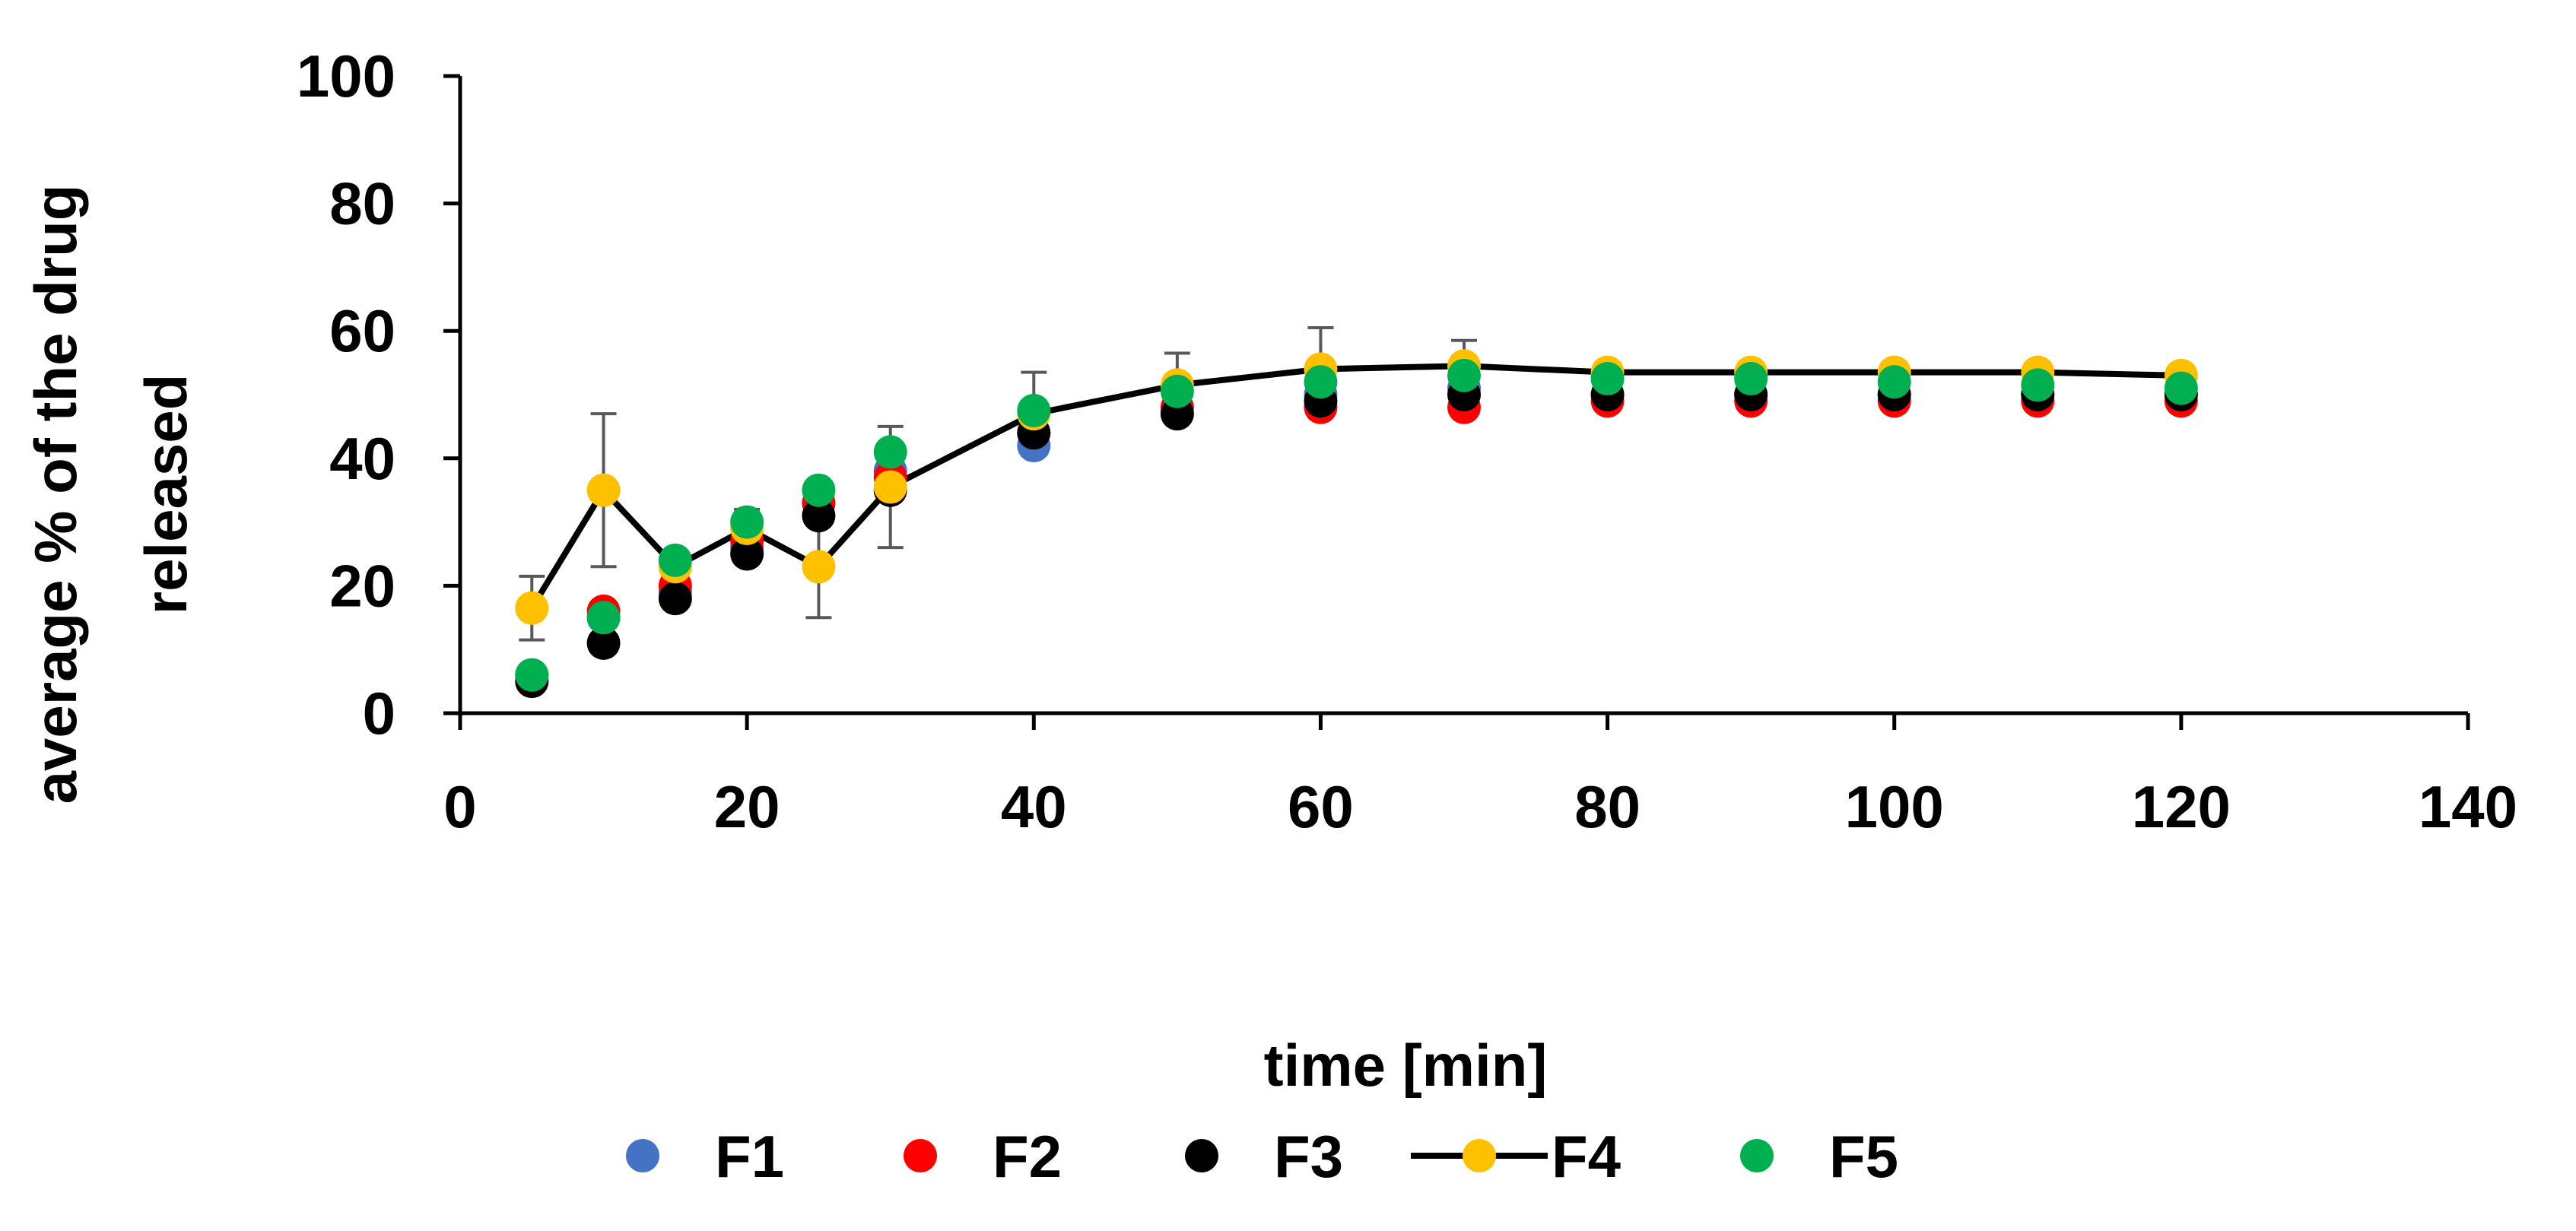 This screenshot has height=1231, width=2576. I want to click on legend-marker-f5, so click(1757, 1155).